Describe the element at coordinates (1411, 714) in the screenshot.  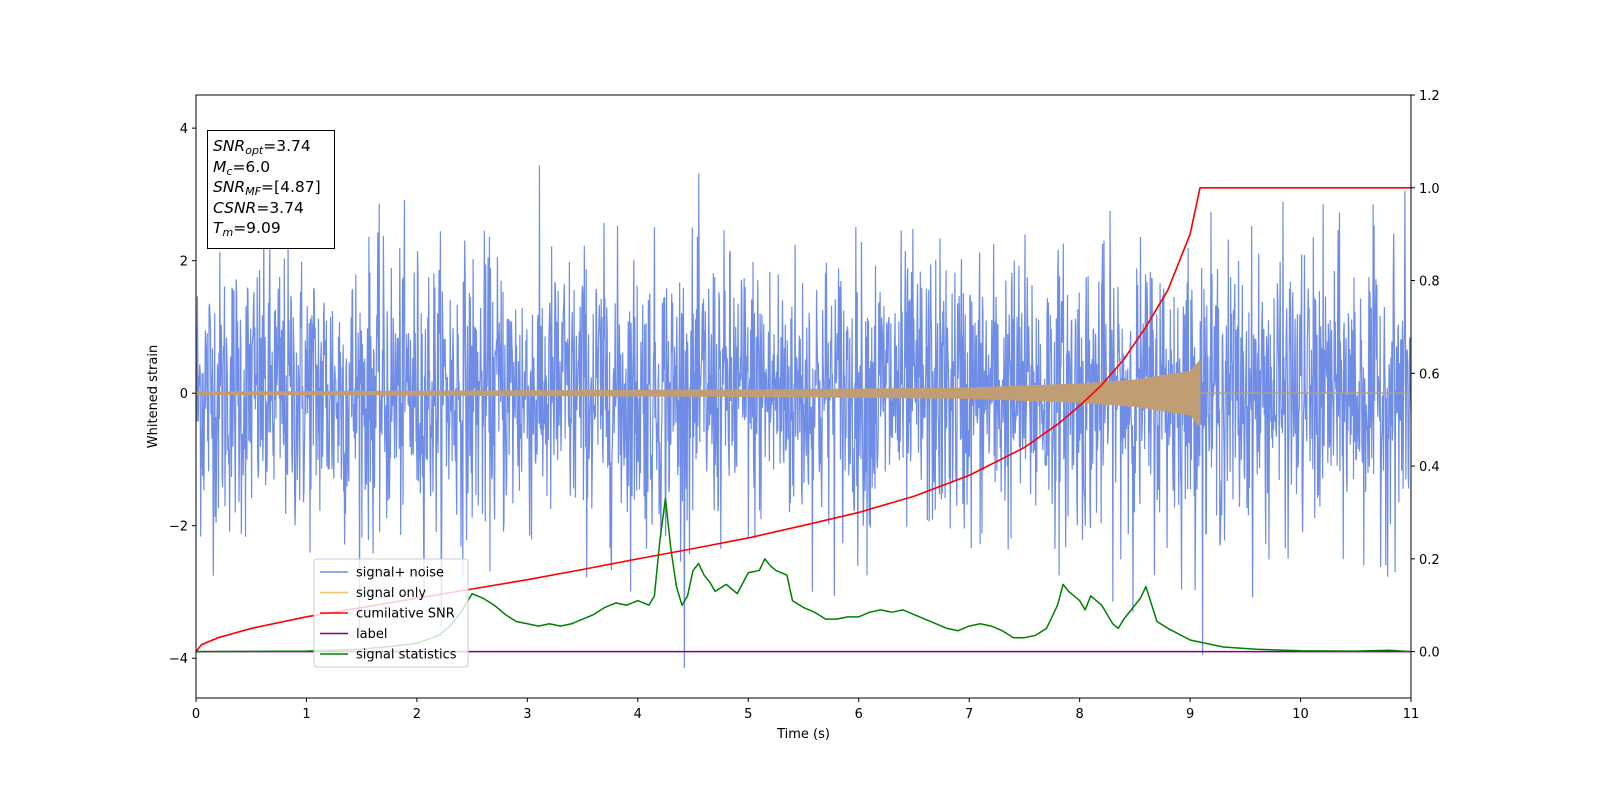
I see `x-tick-label: 11` at that location.